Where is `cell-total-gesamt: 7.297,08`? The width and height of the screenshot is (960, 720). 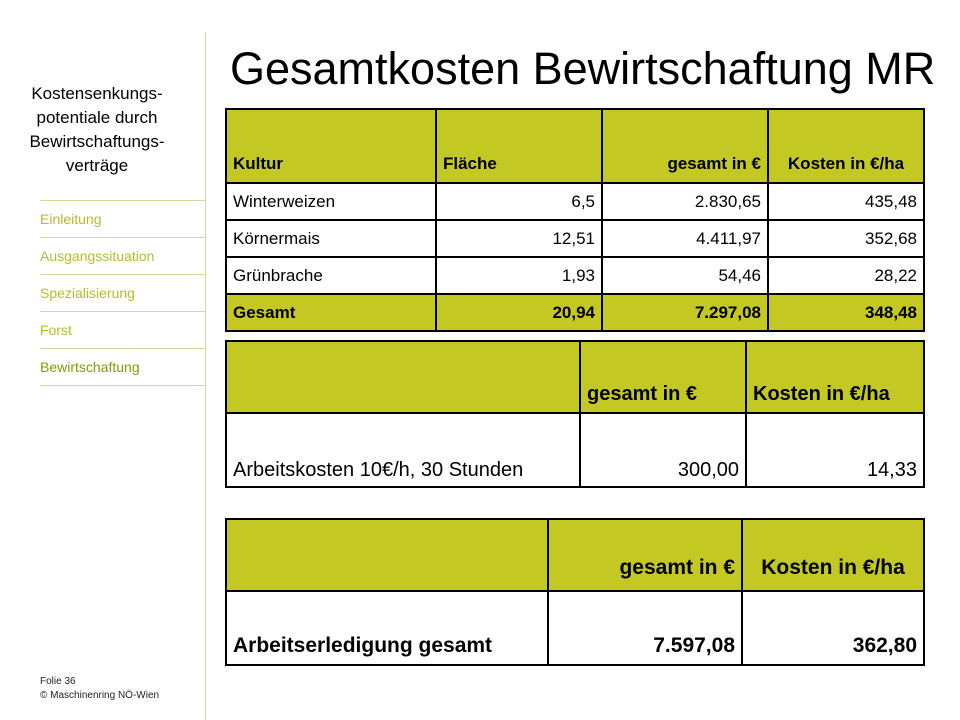
cell-total-gesamt: 7.297,08 is located at coordinates (685, 312).